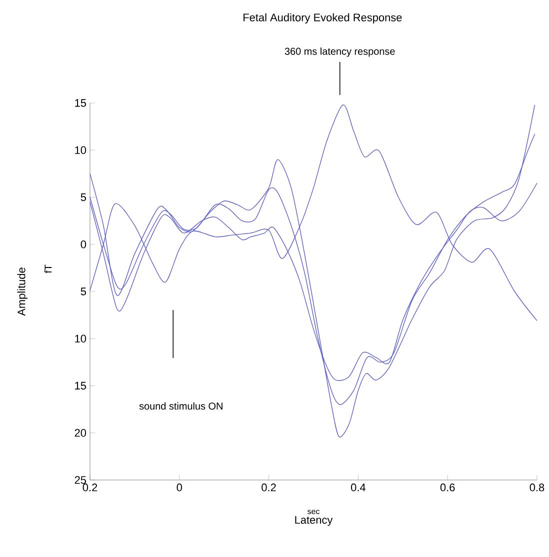 This screenshot has width=549, height=557. What do you see at coordinates (83, 244) in the screenshot?
I see `y-tick-label: 0` at bounding box center [83, 244].